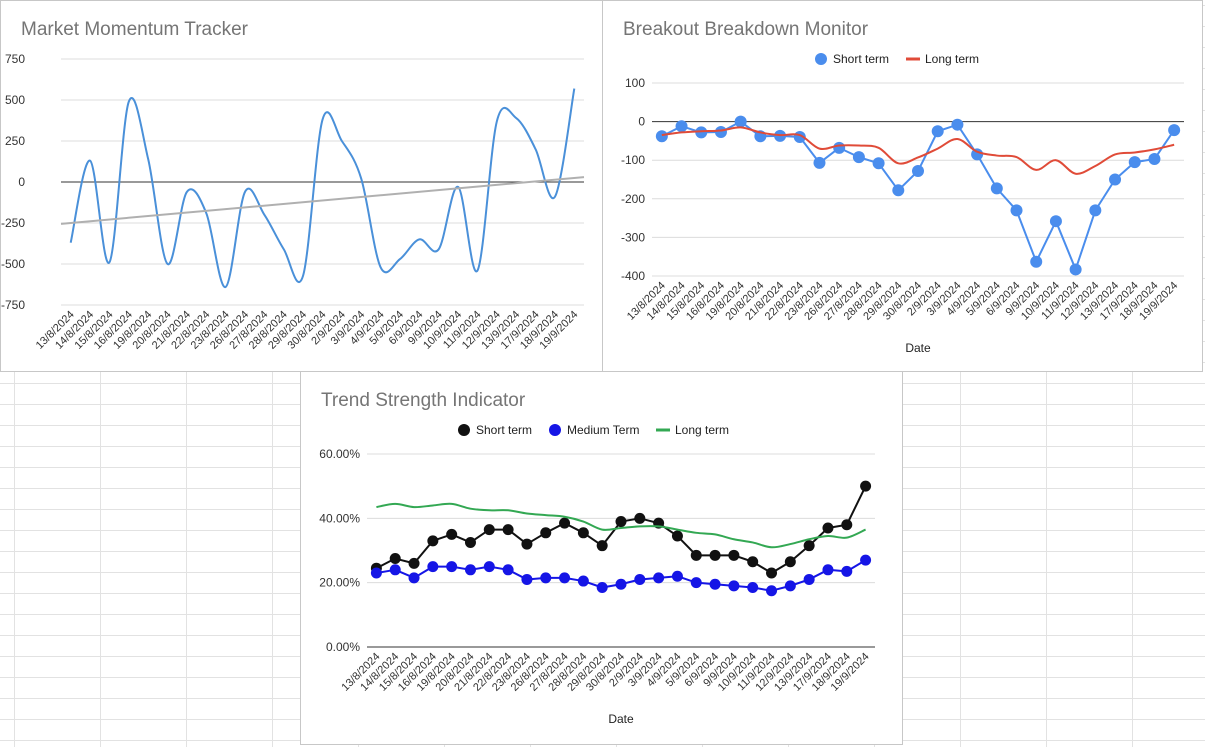 Image resolution: width=1205 pixels, height=747 pixels. Describe the element at coordinates (633, 276) in the screenshot. I see `y-tick-label: -400` at that location.